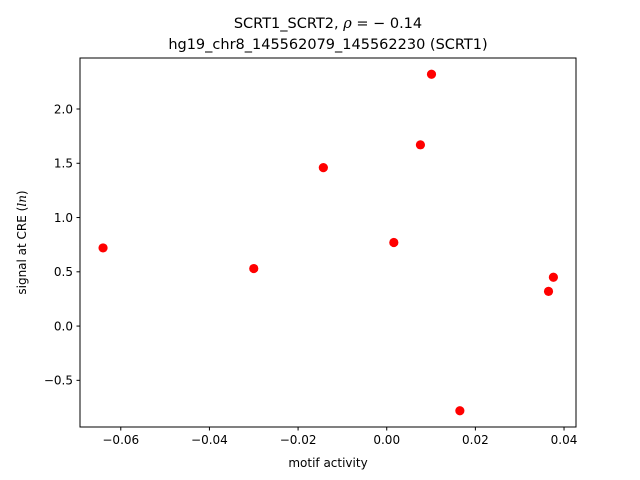 This screenshot has width=640, height=480. Describe the element at coordinates (475, 440) in the screenshot. I see `x-tick-label: 0.02` at that location.